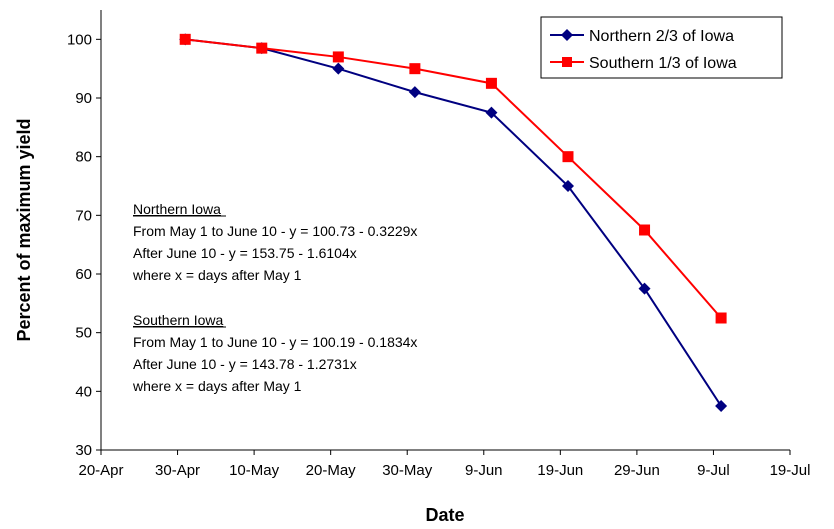 The height and width of the screenshot is (529, 834). I want to click on x-tick-label: 19-Jul, so click(790, 470).